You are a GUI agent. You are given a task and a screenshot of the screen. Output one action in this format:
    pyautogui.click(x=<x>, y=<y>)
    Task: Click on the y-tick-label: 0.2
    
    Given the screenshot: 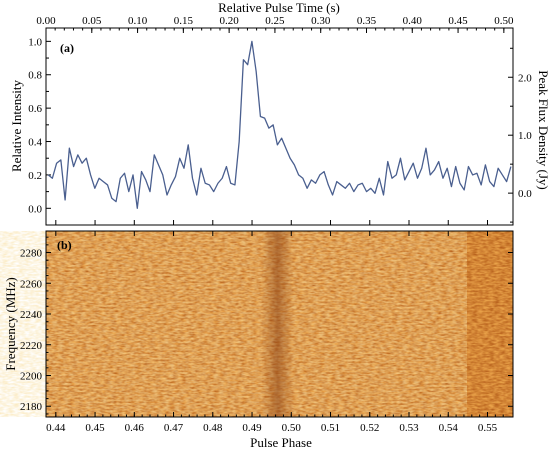 What is the action you would take?
    pyautogui.click(x=35, y=176)
    